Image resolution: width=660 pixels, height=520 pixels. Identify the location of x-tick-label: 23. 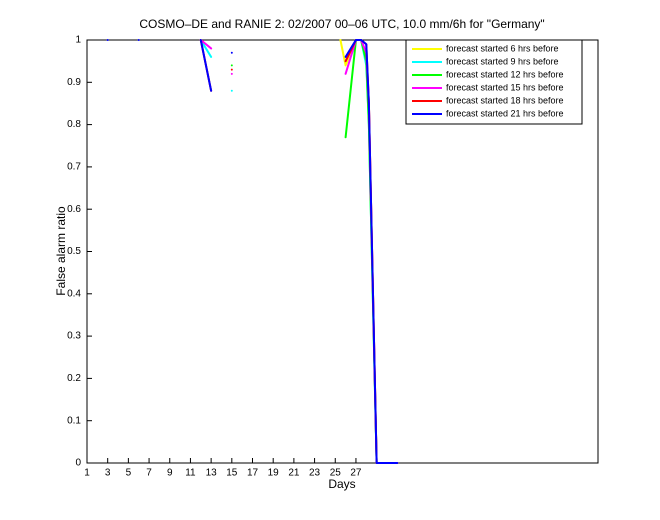
(315, 473).